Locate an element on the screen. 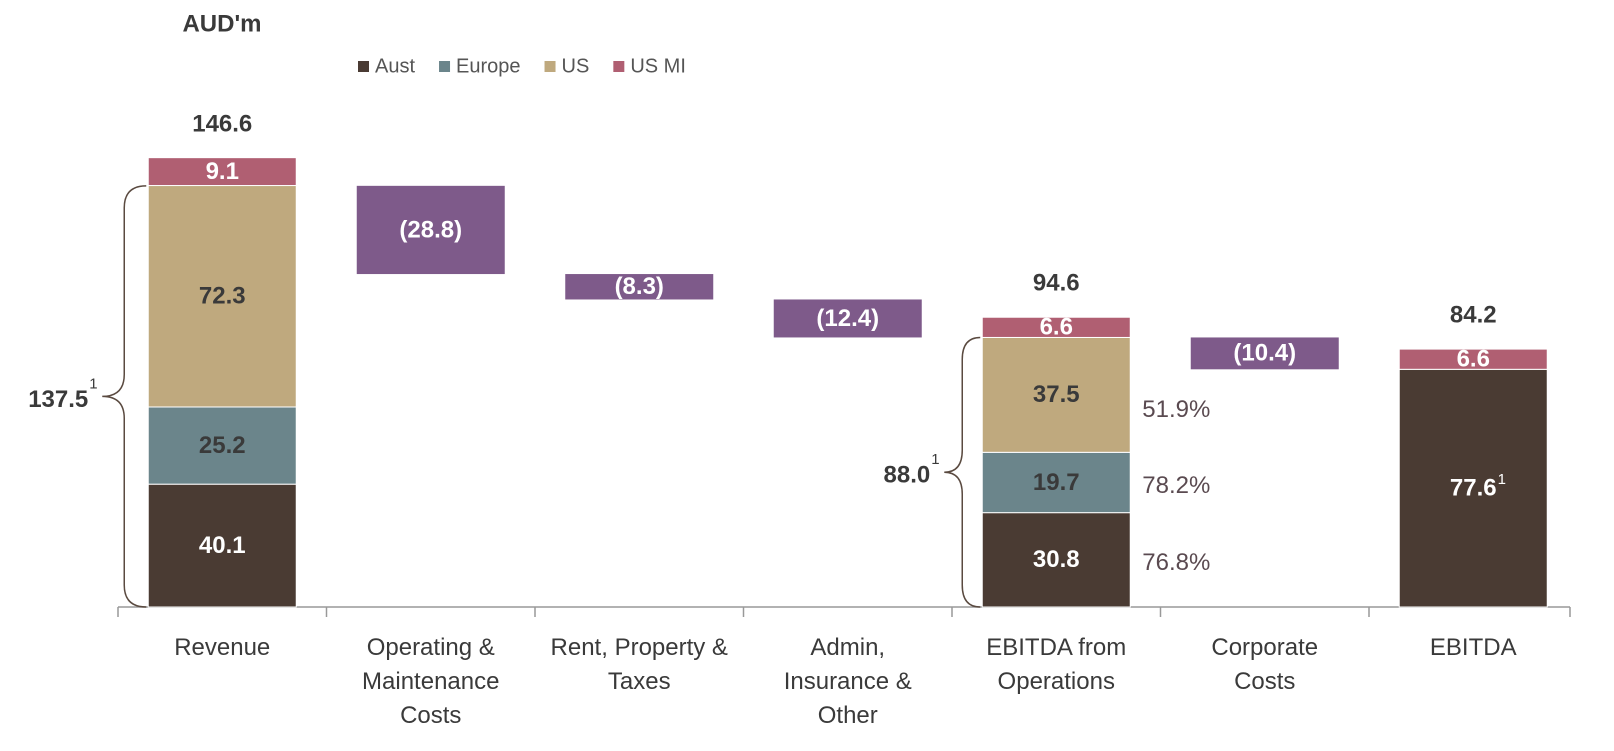 The width and height of the screenshot is (1614, 751). bar-label: 25.2 is located at coordinates (222, 445).